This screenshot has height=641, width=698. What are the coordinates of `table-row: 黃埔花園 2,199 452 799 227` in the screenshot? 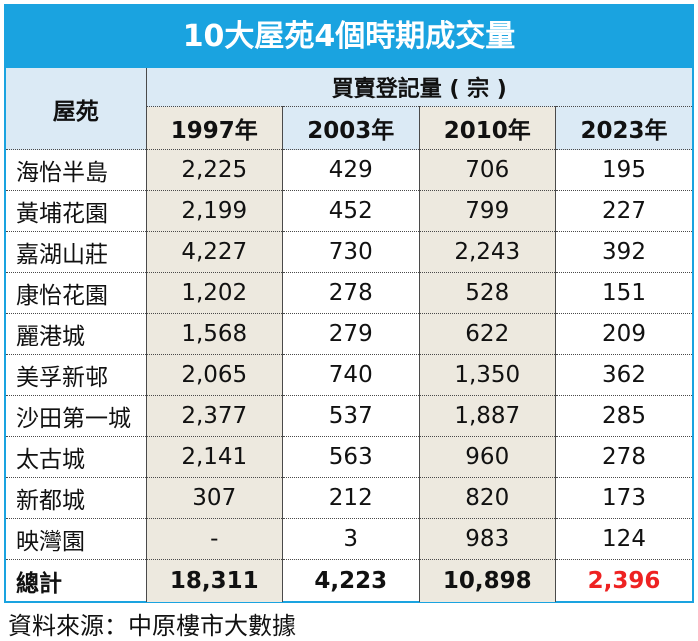 It's located at (349, 211).